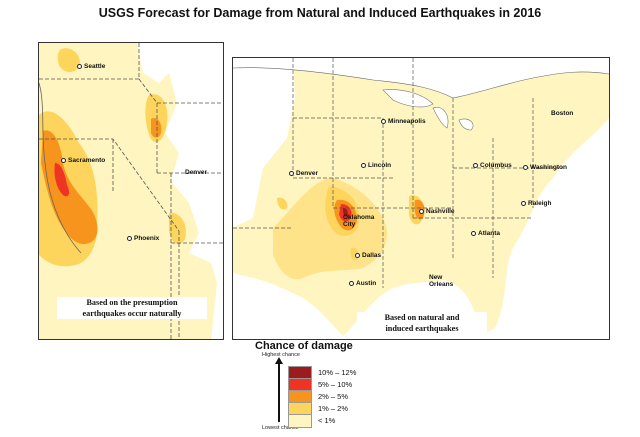 Image resolution: width=640 pixels, height=437 pixels. What do you see at coordinates (337, 372) in the screenshot?
I see `legend-label-10-12: 10% – 12%` at bounding box center [337, 372].